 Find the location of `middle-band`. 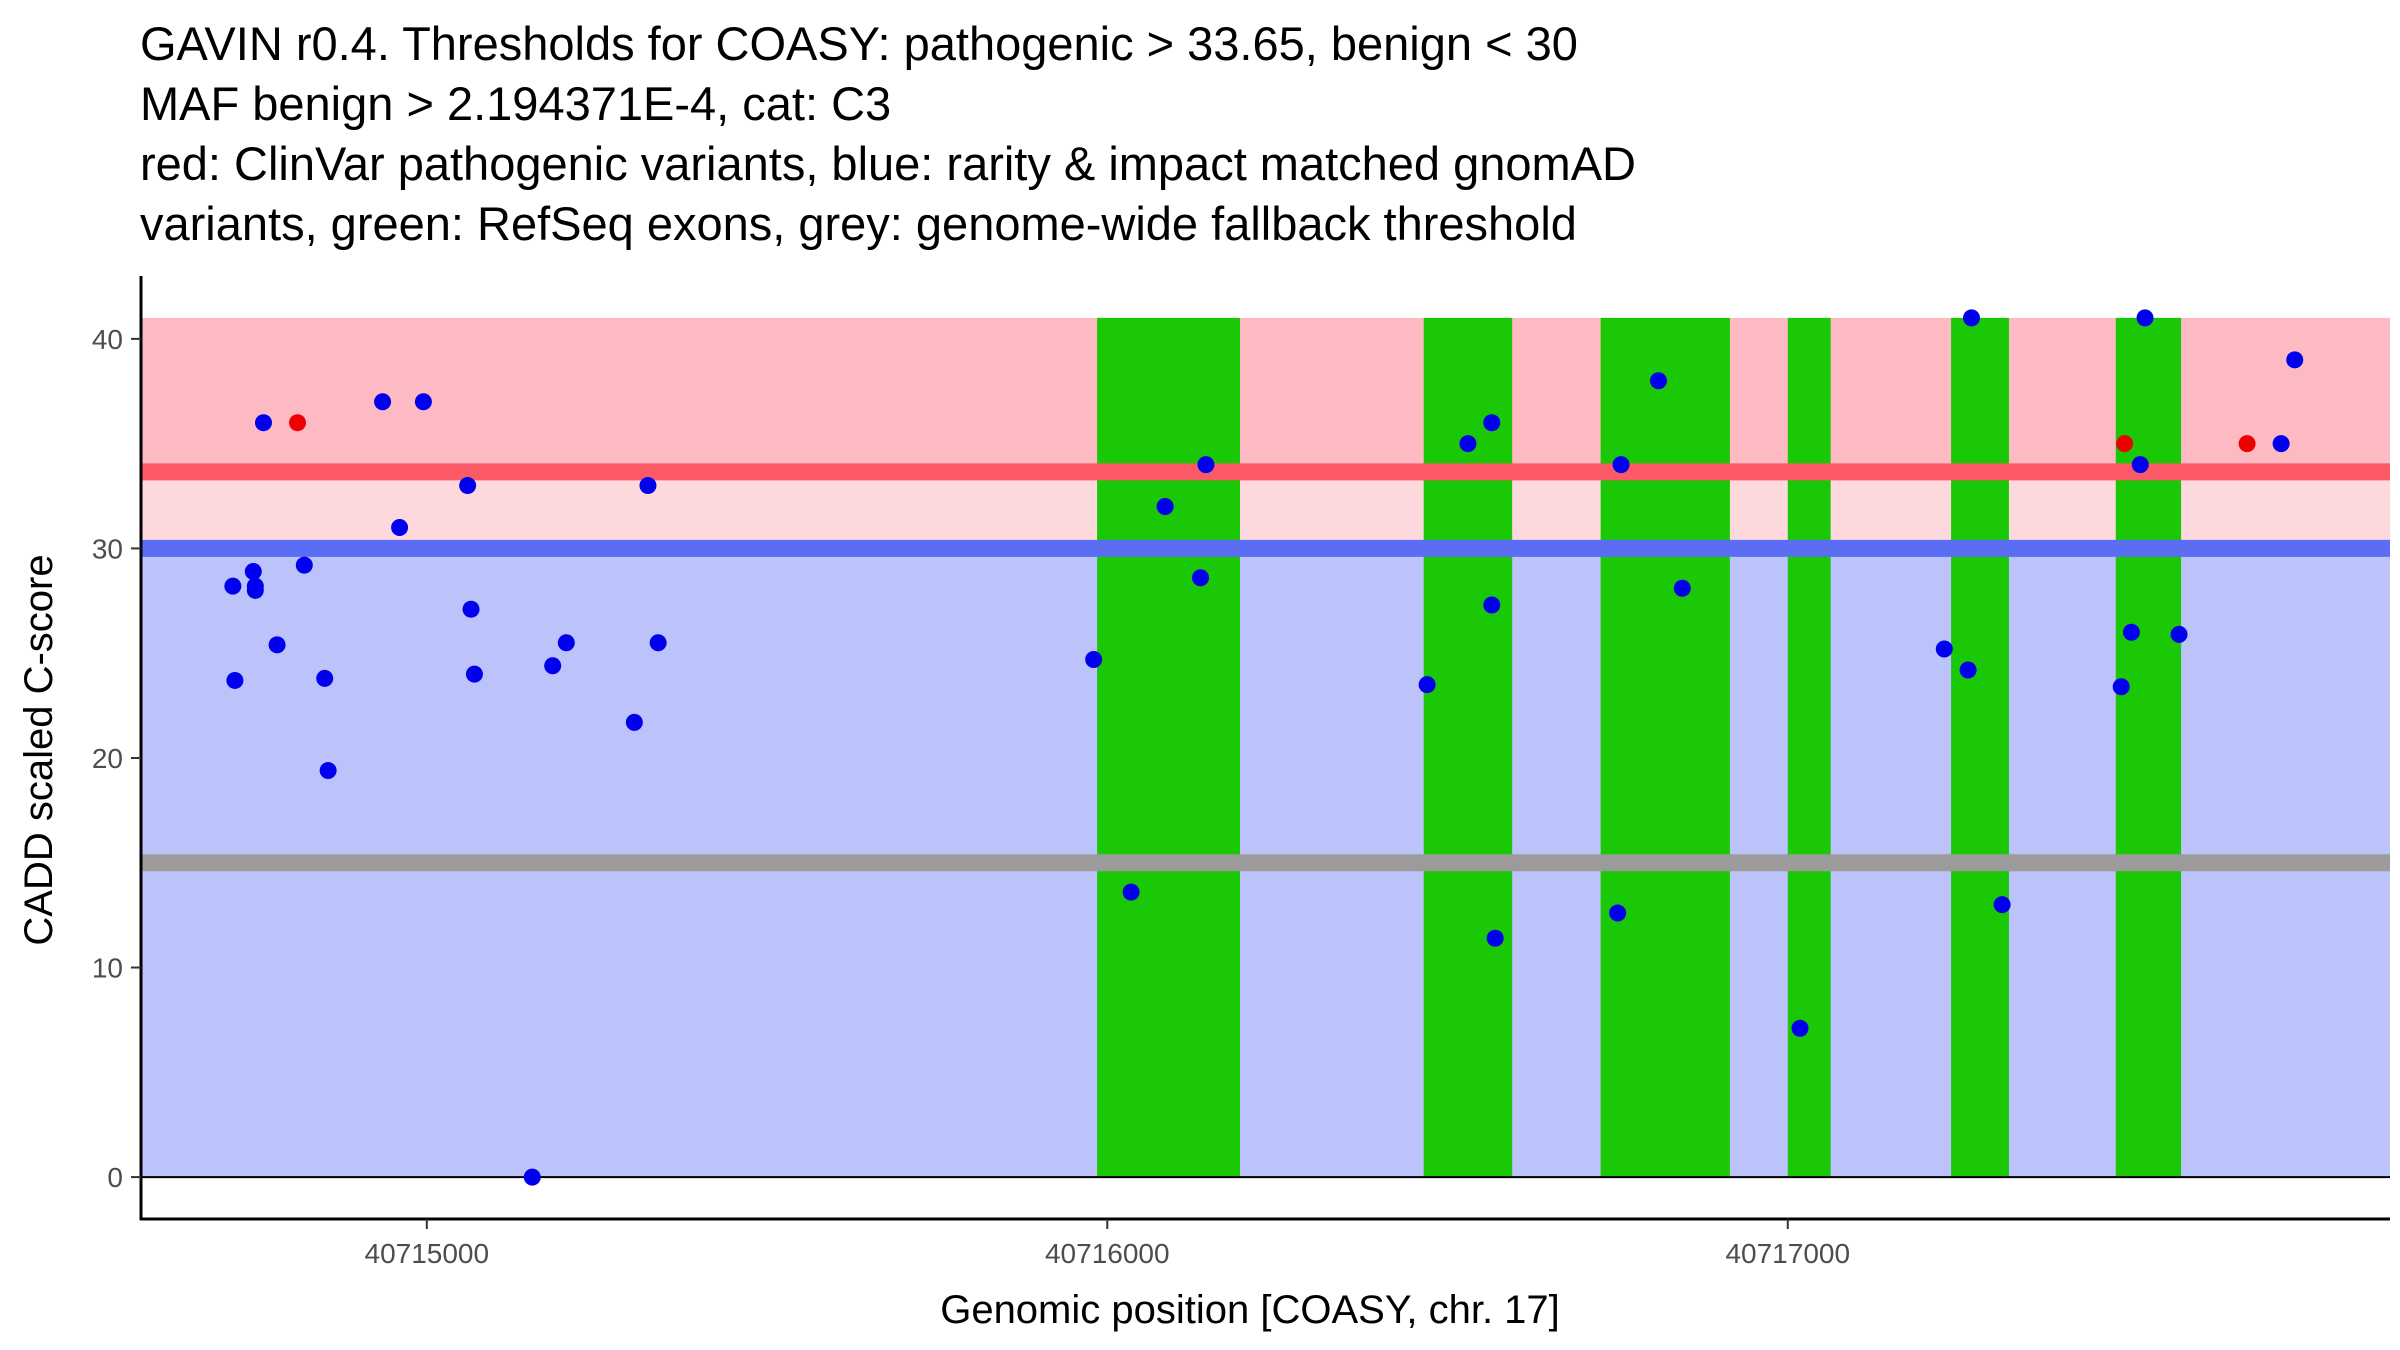

middle-band is located at coordinates (1265, 510).